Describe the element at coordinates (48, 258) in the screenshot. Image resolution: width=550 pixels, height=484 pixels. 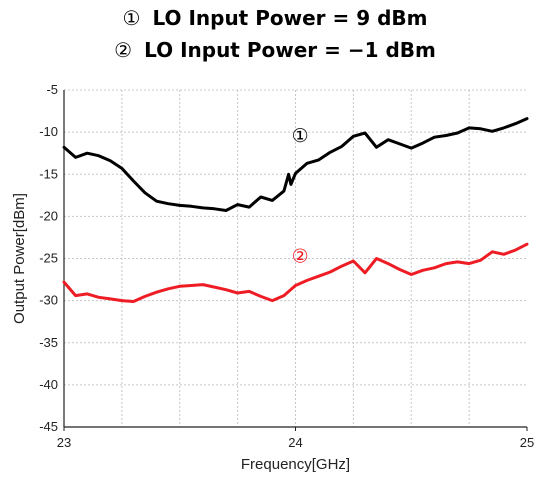
I see `y-tick-label-4: -25` at that location.